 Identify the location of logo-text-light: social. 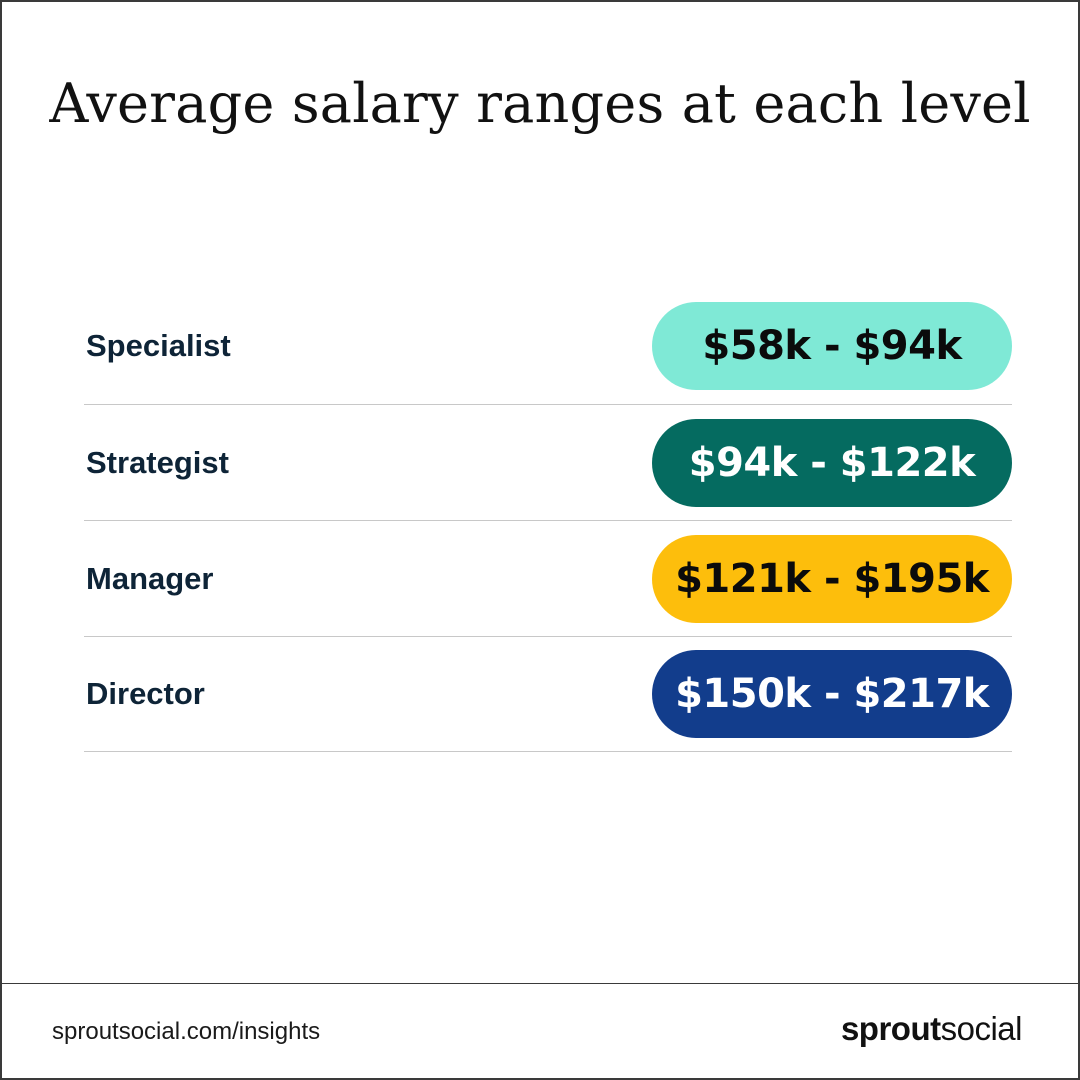
(981, 1028).